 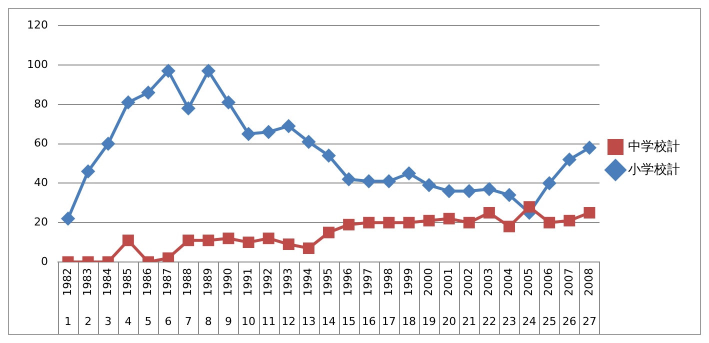 What do you see at coordinates (509, 321) in the screenshot?
I see `text: 23` at bounding box center [509, 321].